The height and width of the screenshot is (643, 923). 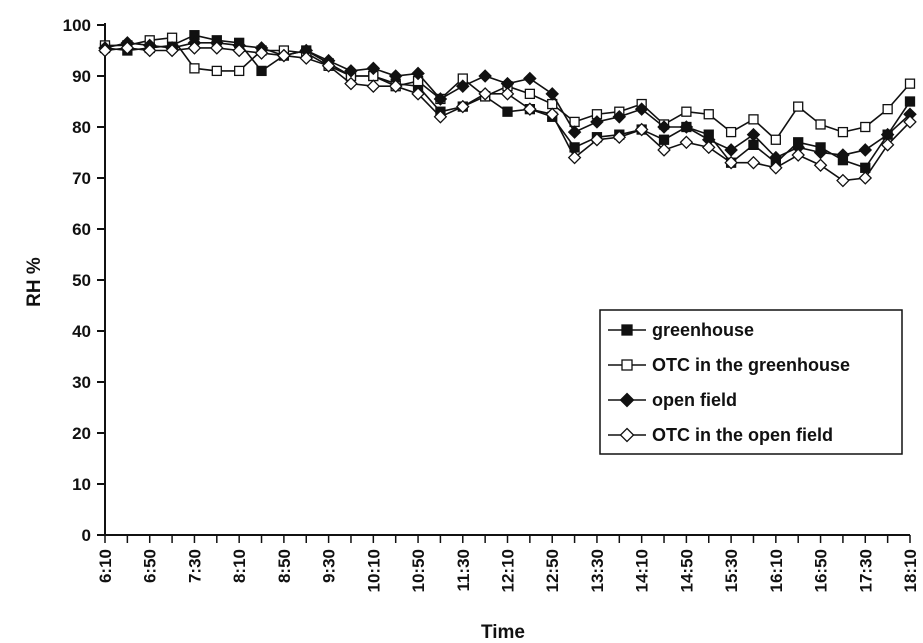 I want to click on x-tick-label: 7:30, so click(x=194, y=566).